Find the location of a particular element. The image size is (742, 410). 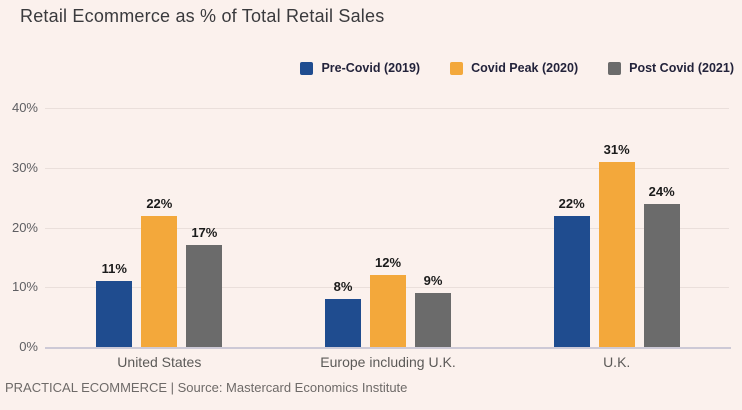

bar-post-covid-2021-united-states is located at coordinates (204, 296).